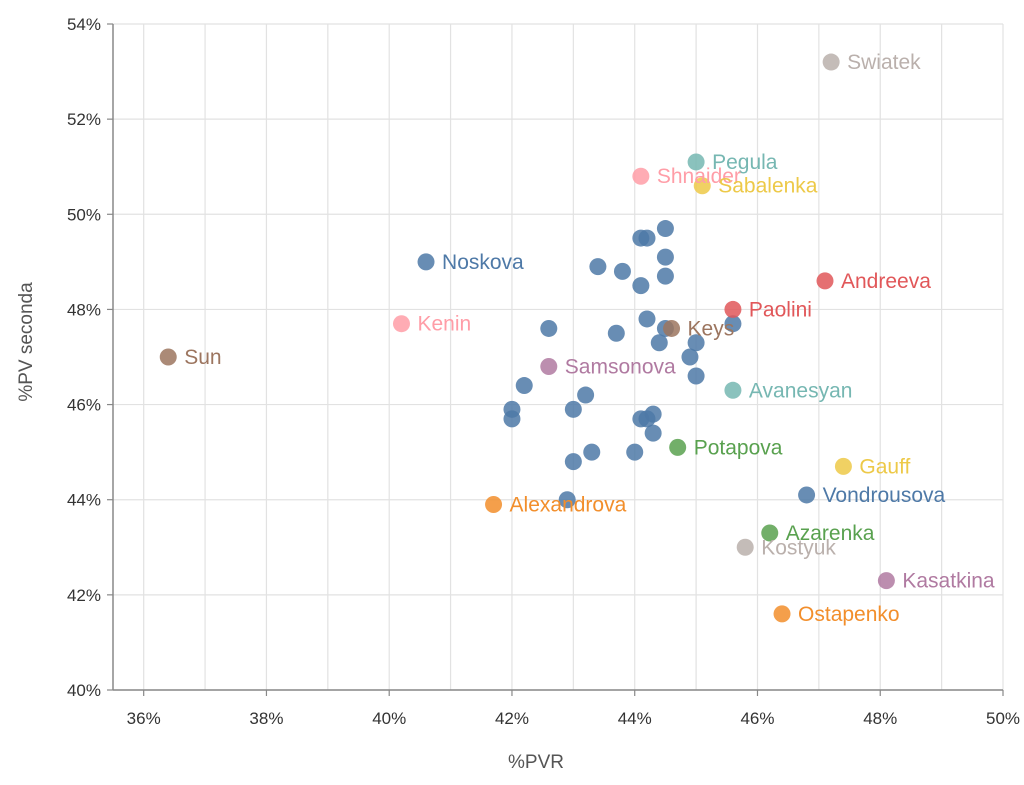 This screenshot has width=1024, height=785. Describe the element at coordinates (549, 367) in the screenshot. I see `scatter-point-samsonova` at that location.